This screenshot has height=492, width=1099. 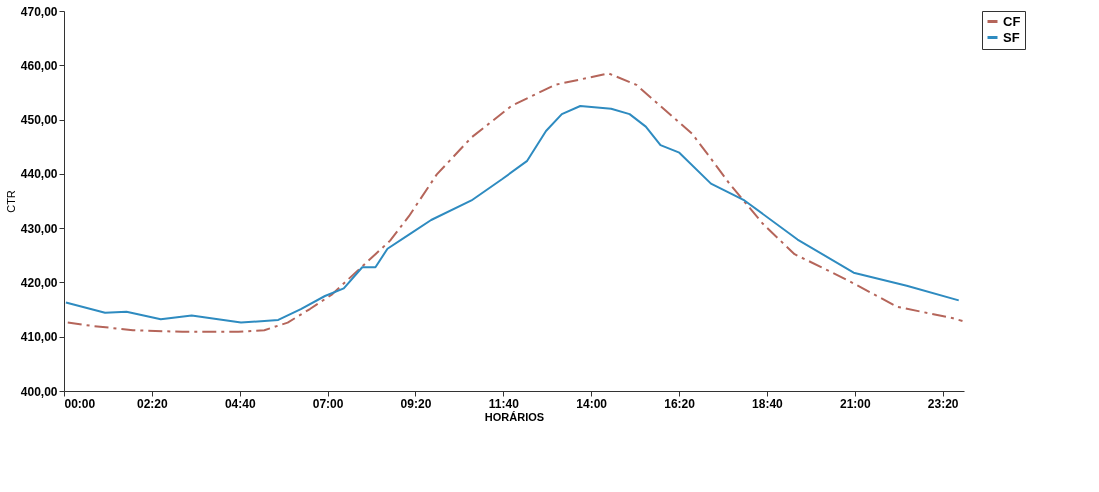 I want to click on x-tick-label: 18:40, so click(x=768, y=403).